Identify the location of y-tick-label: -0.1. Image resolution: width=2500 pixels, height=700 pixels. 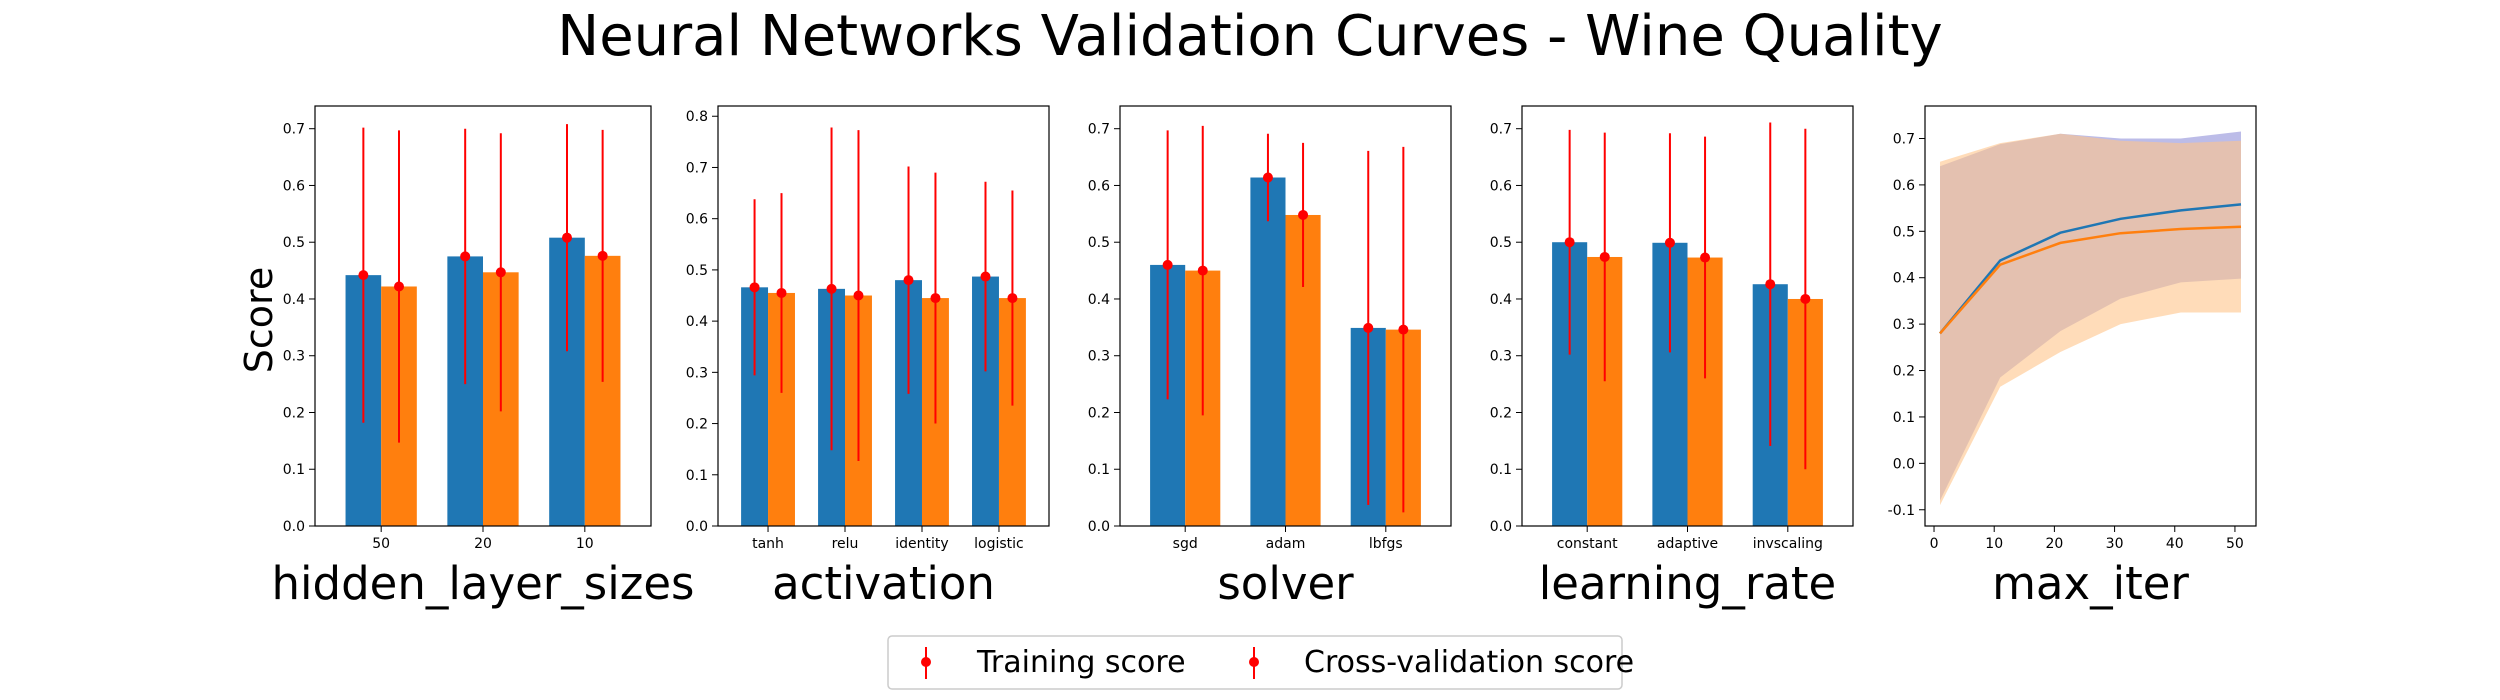
(1901, 511).